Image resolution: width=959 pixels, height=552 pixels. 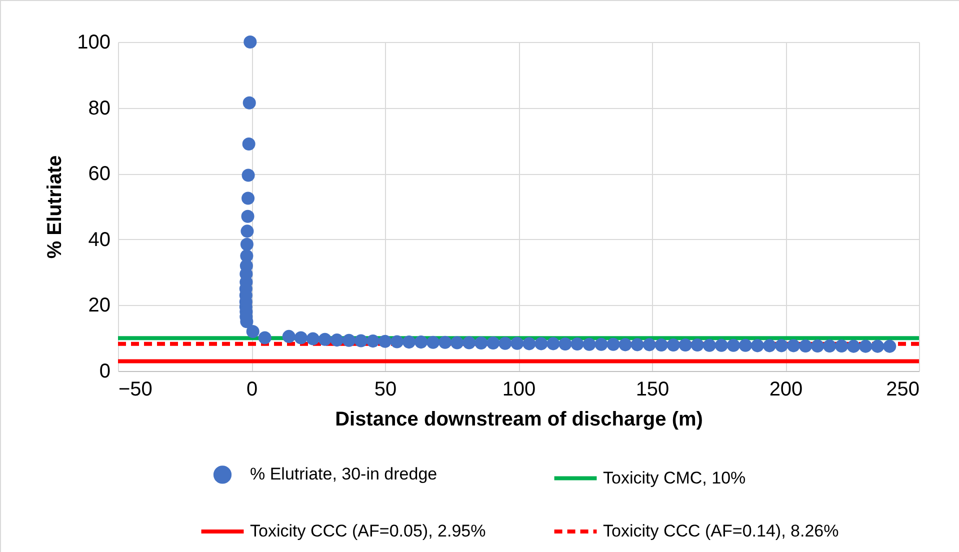 What do you see at coordinates (721, 531) in the screenshot?
I see `legend-label: Toxicity CCC (AF=0.14), 8.26%` at bounding box center [721, 531].